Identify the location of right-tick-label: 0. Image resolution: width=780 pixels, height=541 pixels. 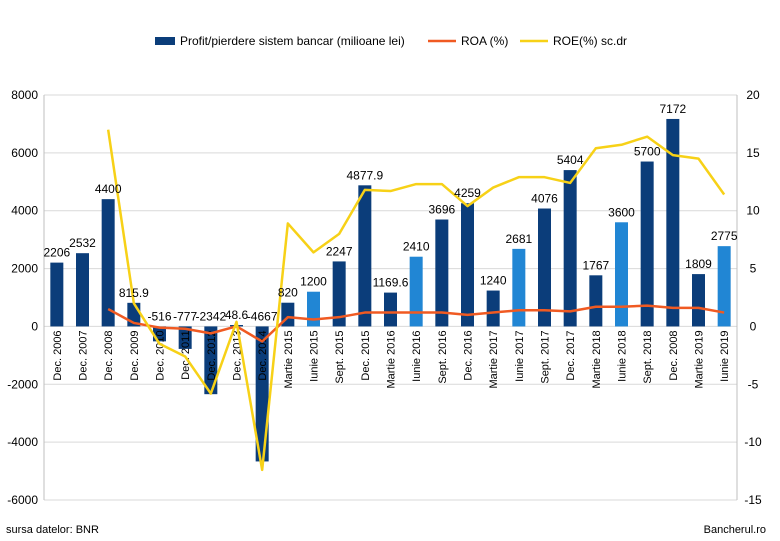
(753, 326).